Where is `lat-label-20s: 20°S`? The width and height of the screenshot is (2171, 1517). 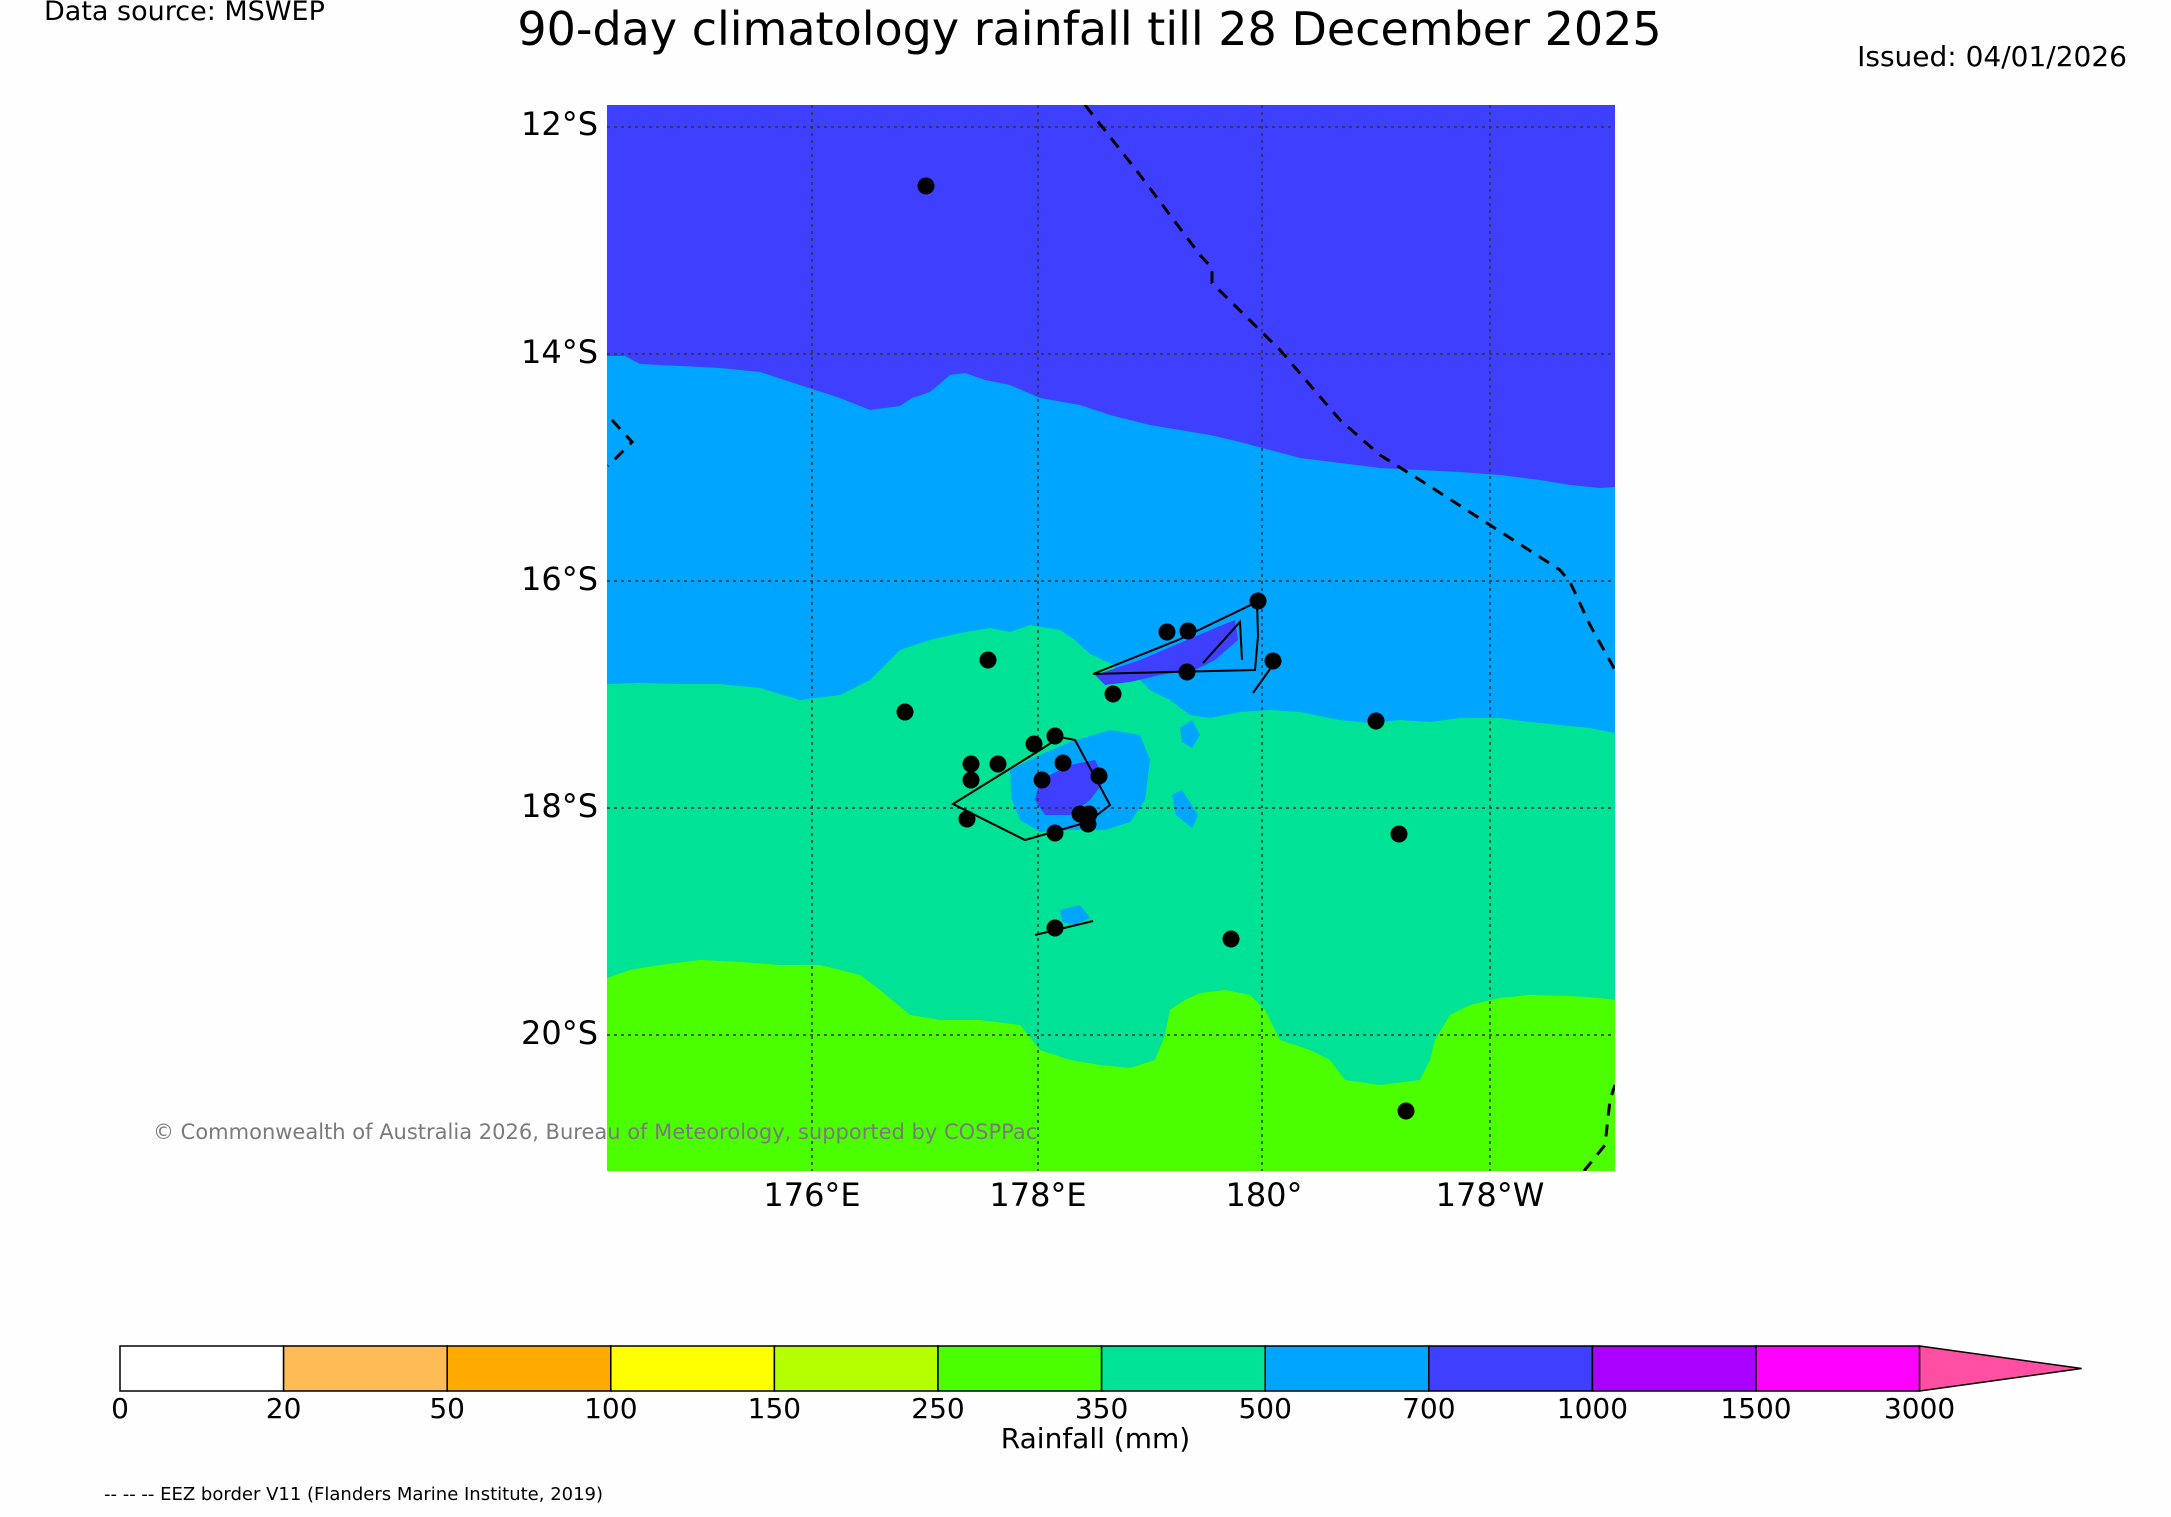
lat-label-20s: 20°S is located at coordinates (559, 1033).